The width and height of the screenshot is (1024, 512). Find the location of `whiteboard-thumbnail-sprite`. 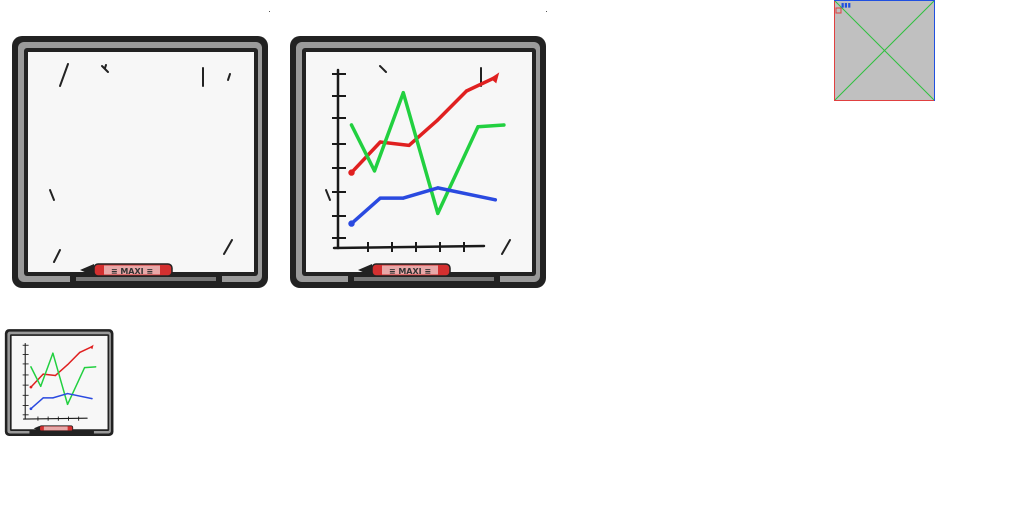

whiteboard-thumbnail-sprite is located at coordinates (59, 383).